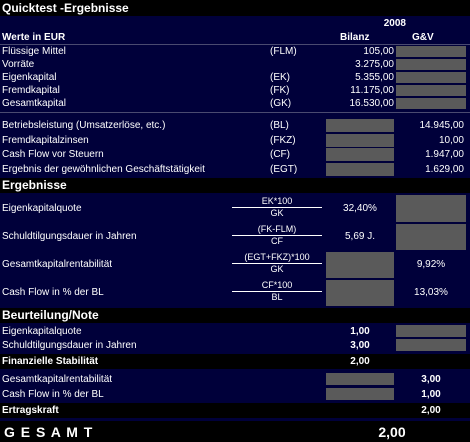  What do you see at coordinates (57, 264) in the screenshot?
I see `ergebnis-label: Gesamtkapitalrentabilität` at bounding box center [57, 264].